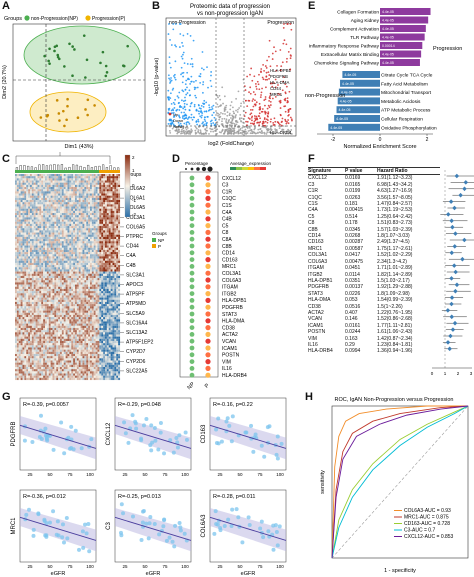  Describe the element at coordinates (230, 260) in the screenshot. I see `dotplot-gene-label: CD163` at that location.